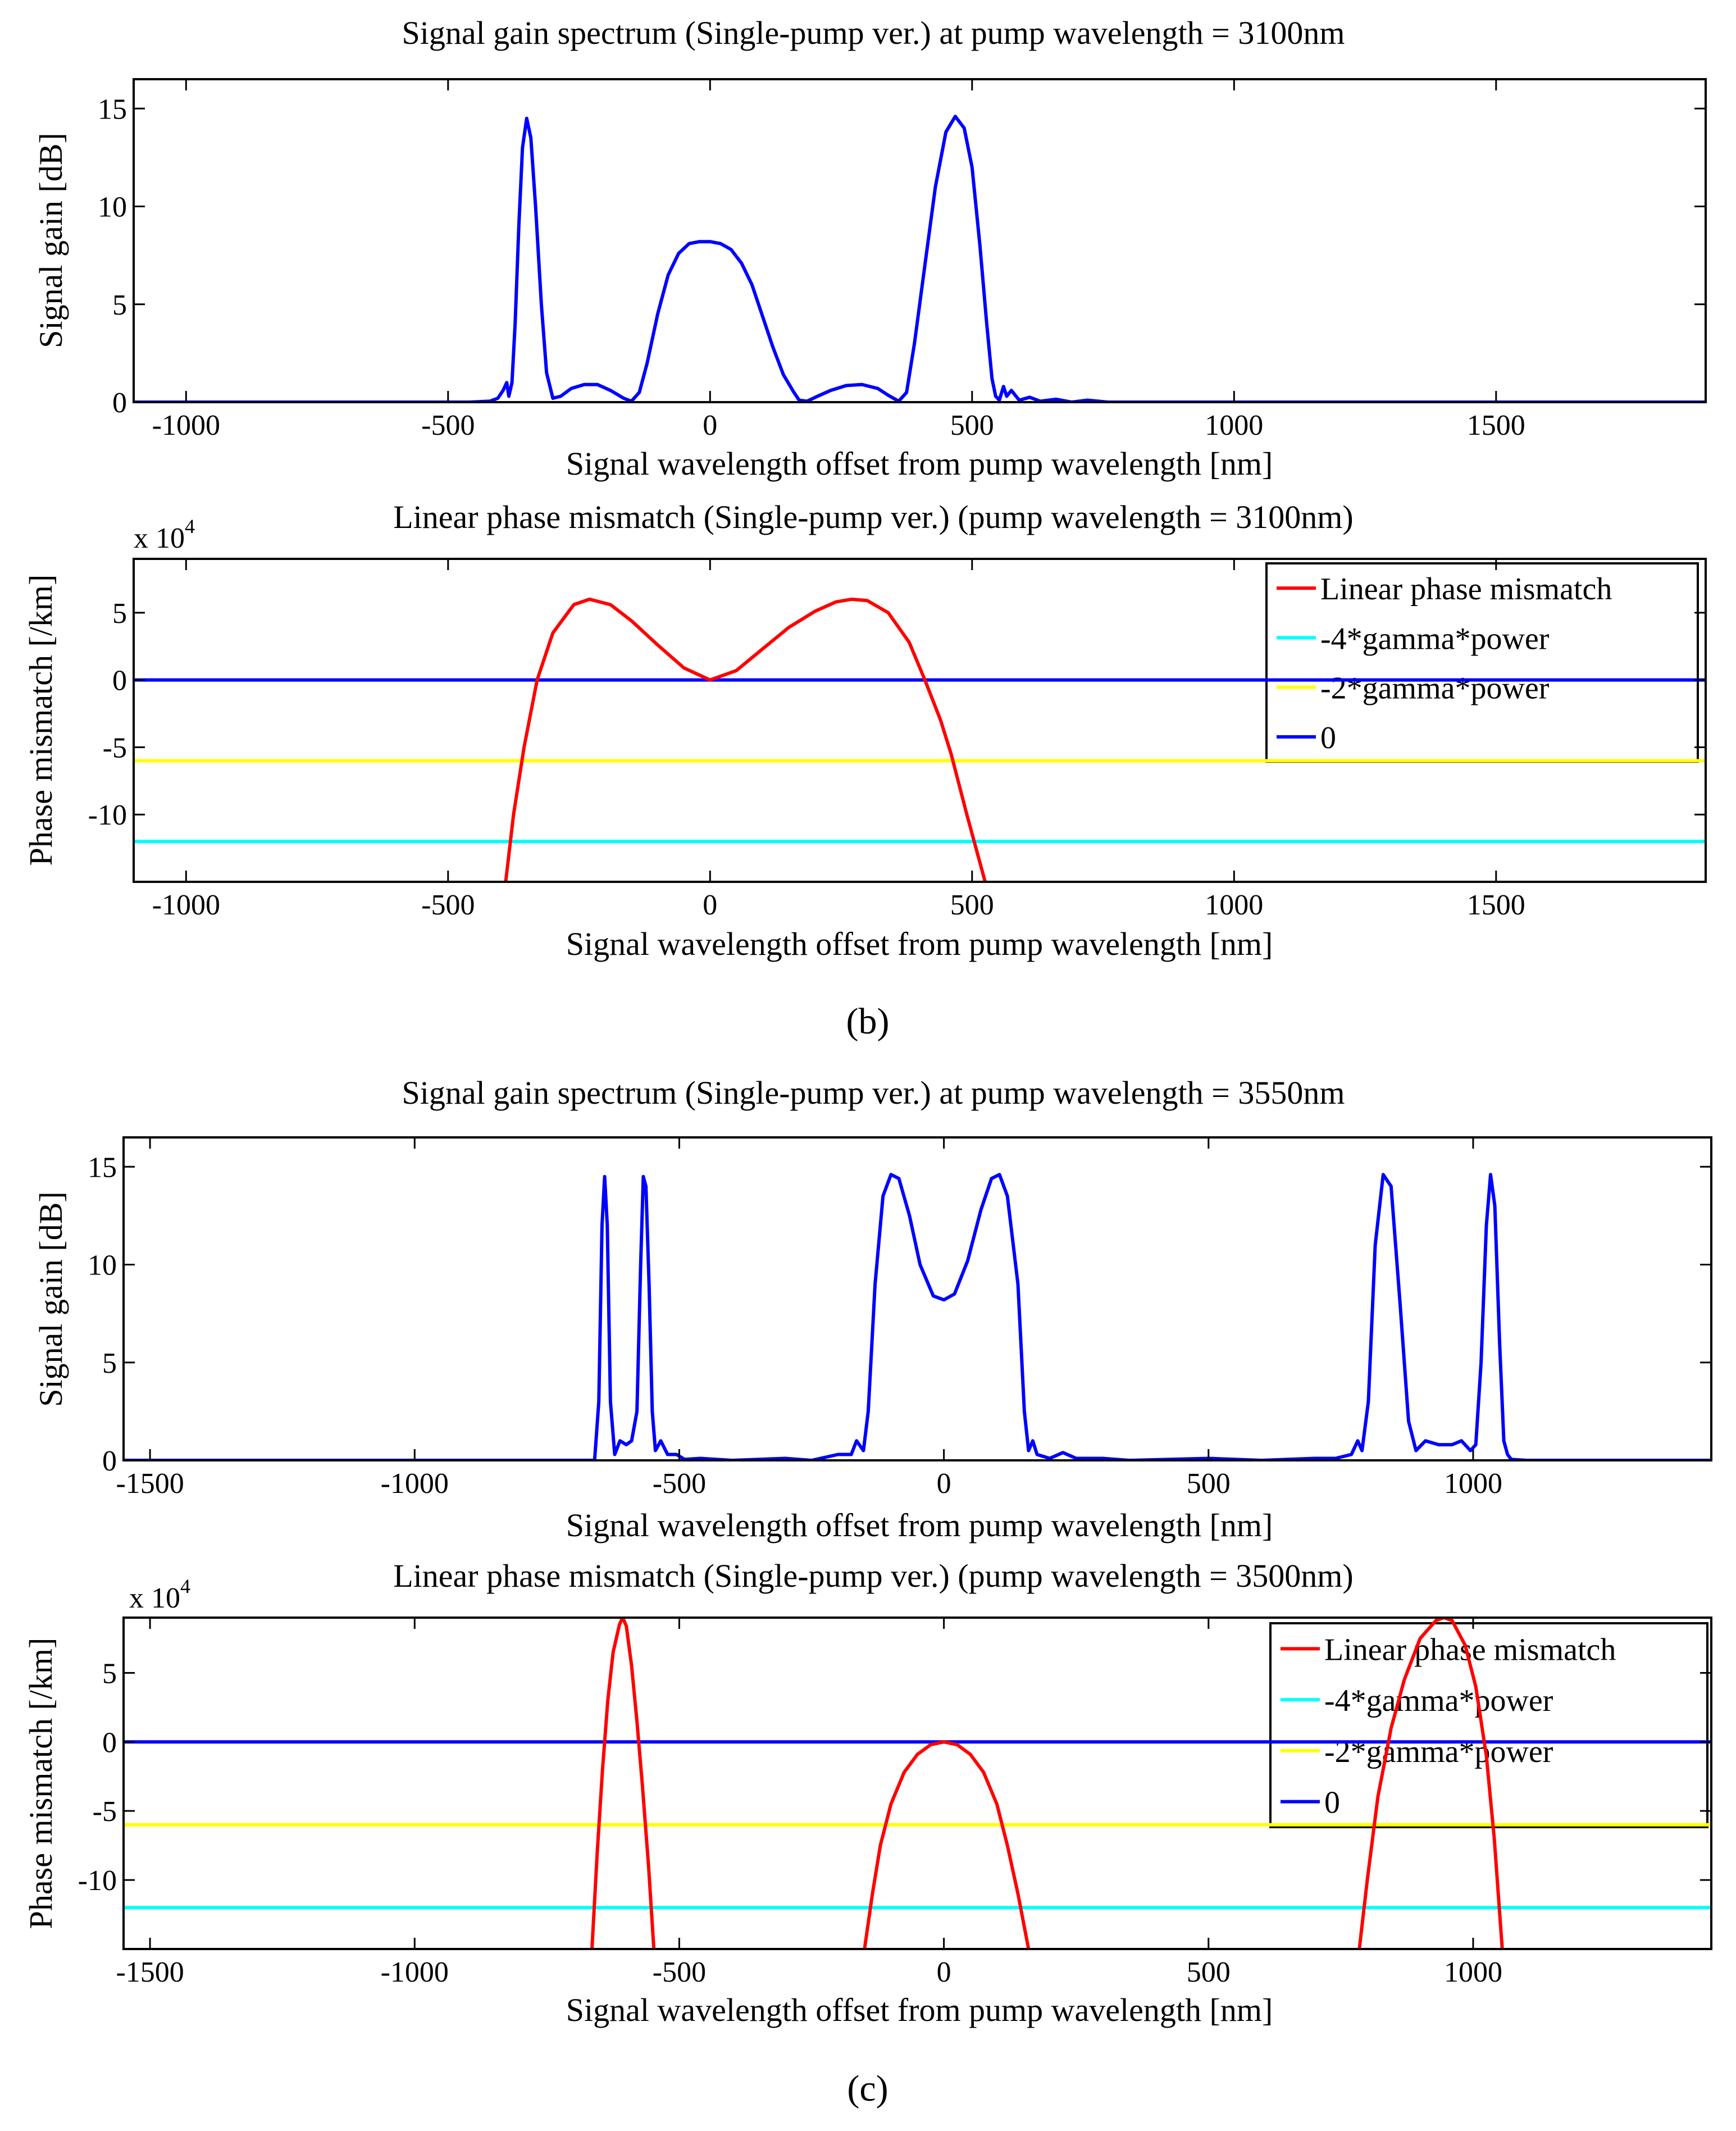 The width and height of the screenshot is (1736, 2131). What do you see at coordinates (868, 1021) in the screenshot?
I see `caption-b: (b)` at bounding box center [868, 1021].